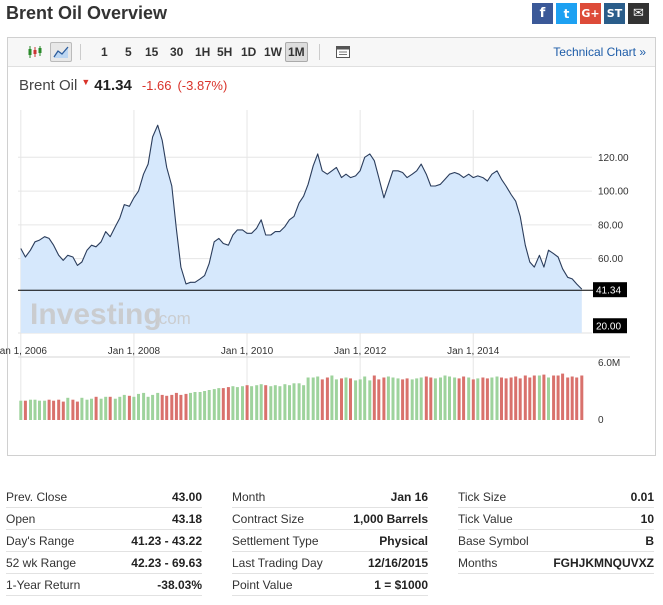  I want to click on stat-label: Point Value, so click(262, 584).